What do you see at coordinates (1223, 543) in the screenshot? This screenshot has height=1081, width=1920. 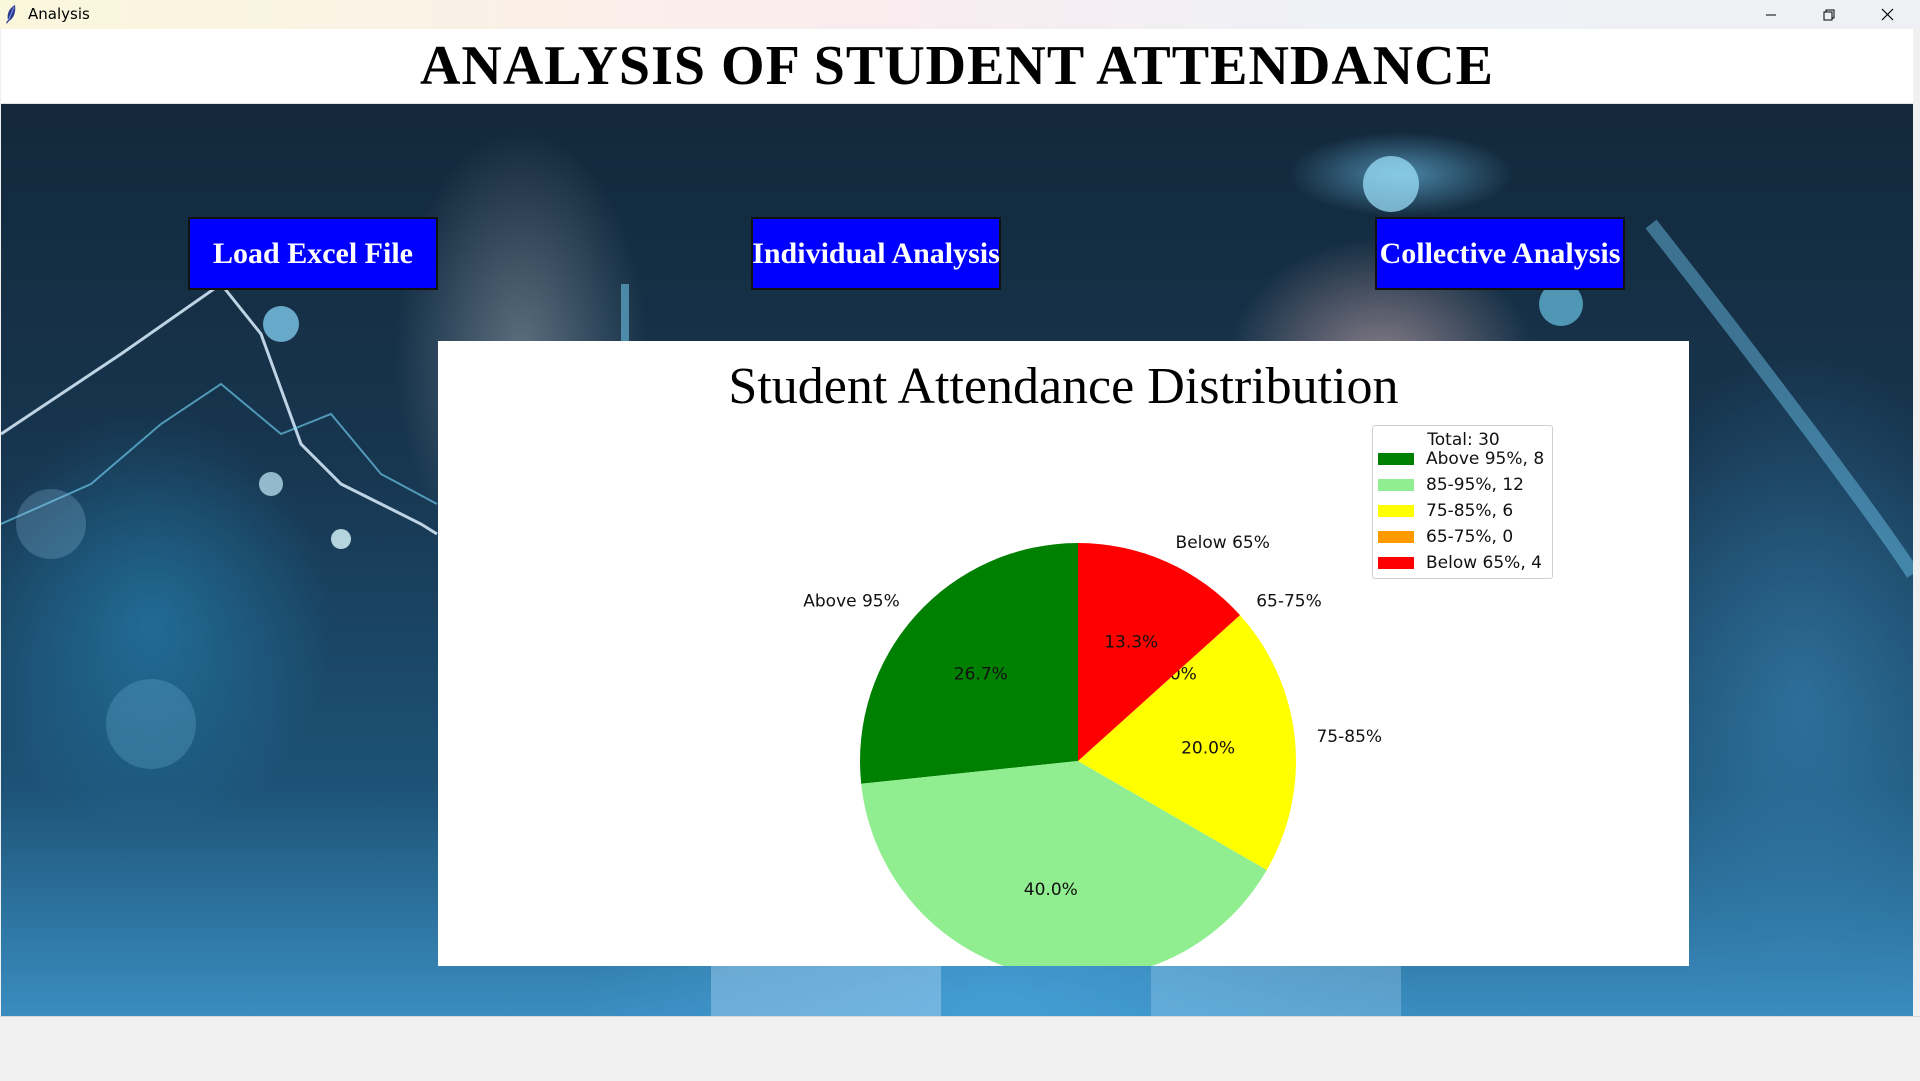 I see `pie-category-label: Below 65%` at bounding box center [1223, 543].